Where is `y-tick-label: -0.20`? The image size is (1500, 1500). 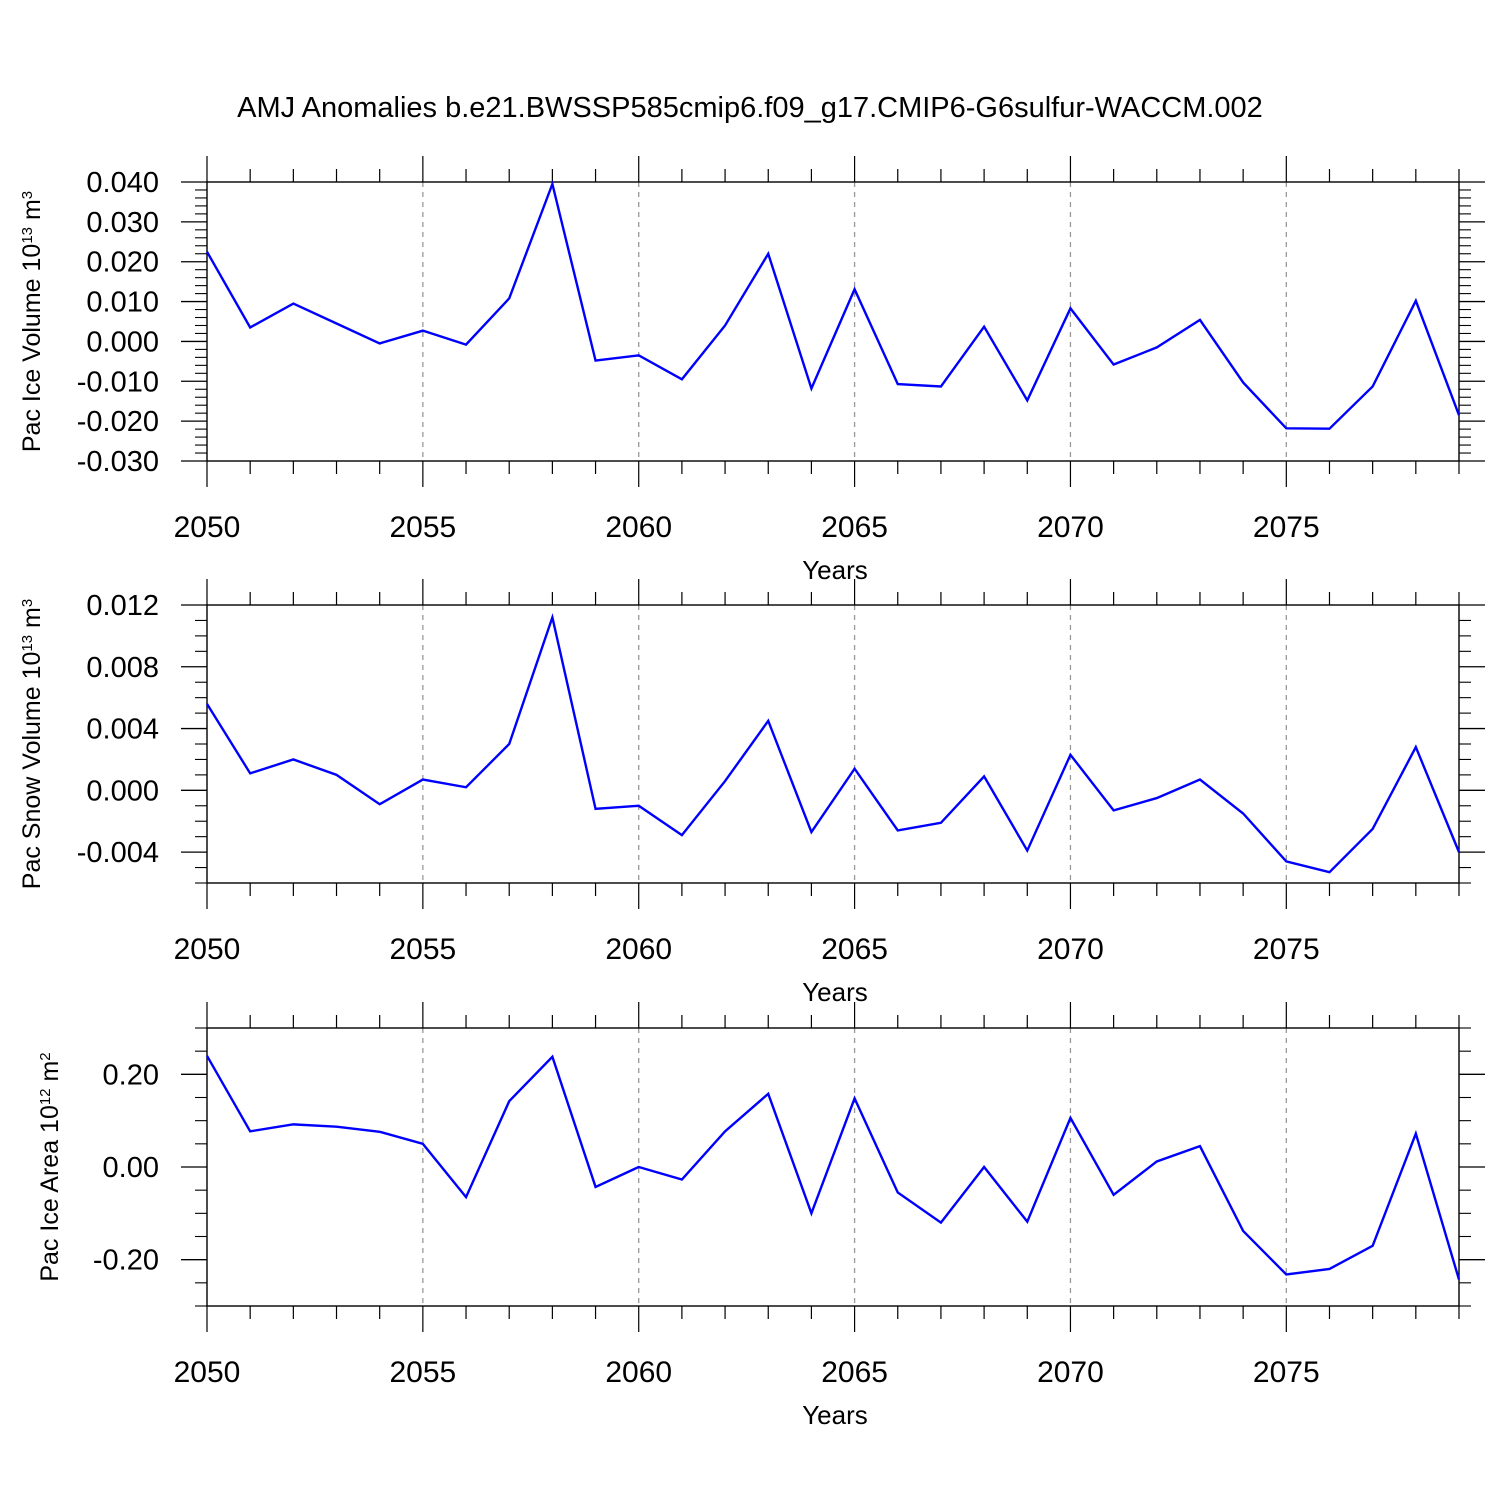 y-tick-label: -0.20 is located at coordinates (126, 1261).